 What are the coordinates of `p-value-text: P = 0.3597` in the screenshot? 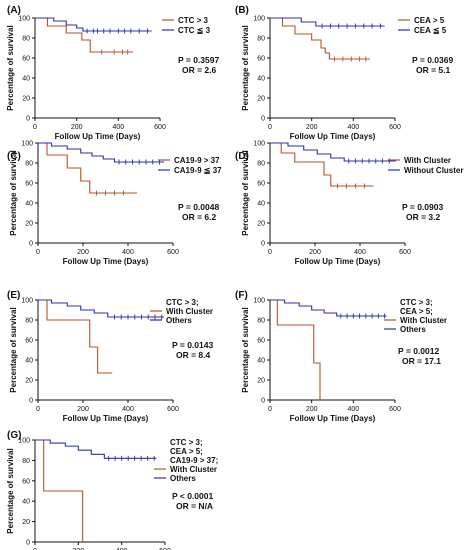 It's located at (198, 60).